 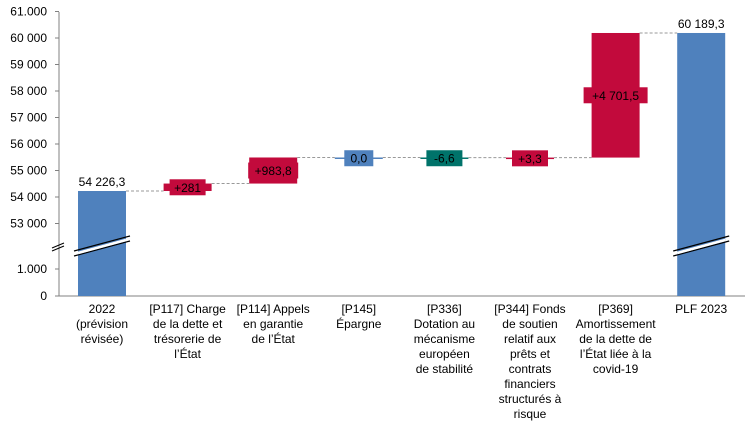 I want to click on category-label: mécanisme, so click(x=445, y=339).